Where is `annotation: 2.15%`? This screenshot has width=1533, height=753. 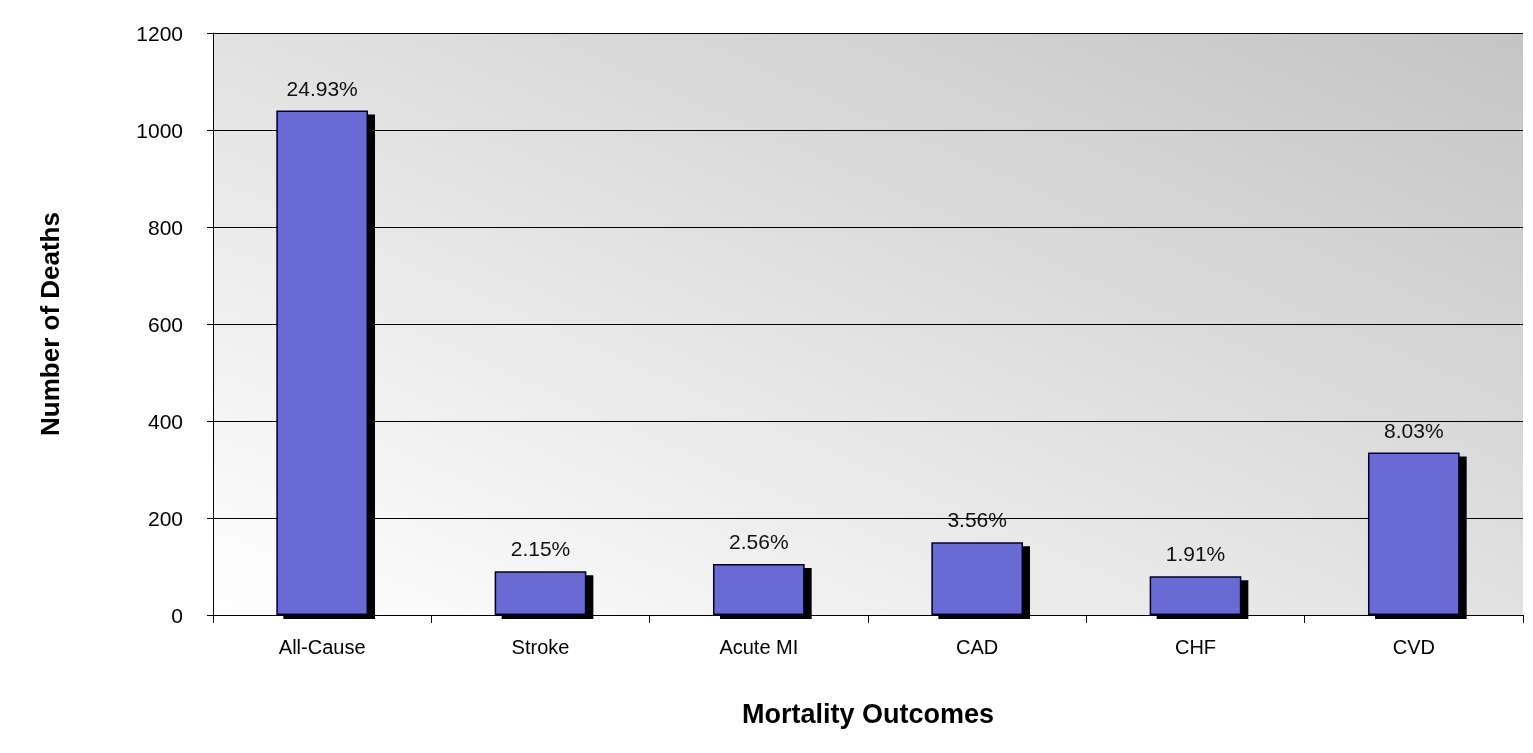
annotation: 2.15% is located at coordinates (540, 549).